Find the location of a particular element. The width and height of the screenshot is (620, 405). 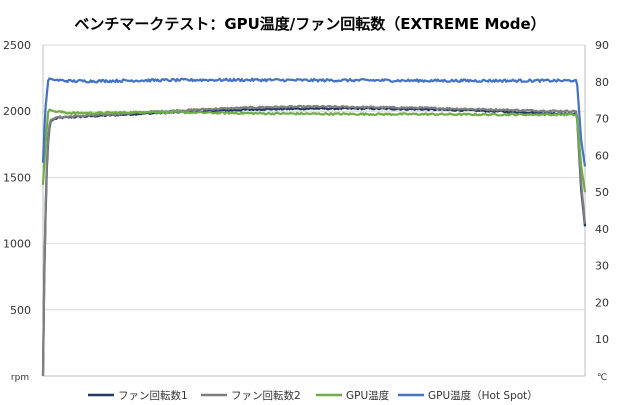

legend-item-fan-speed-1: ファン回転数1 is located at coordinates (138, 395).